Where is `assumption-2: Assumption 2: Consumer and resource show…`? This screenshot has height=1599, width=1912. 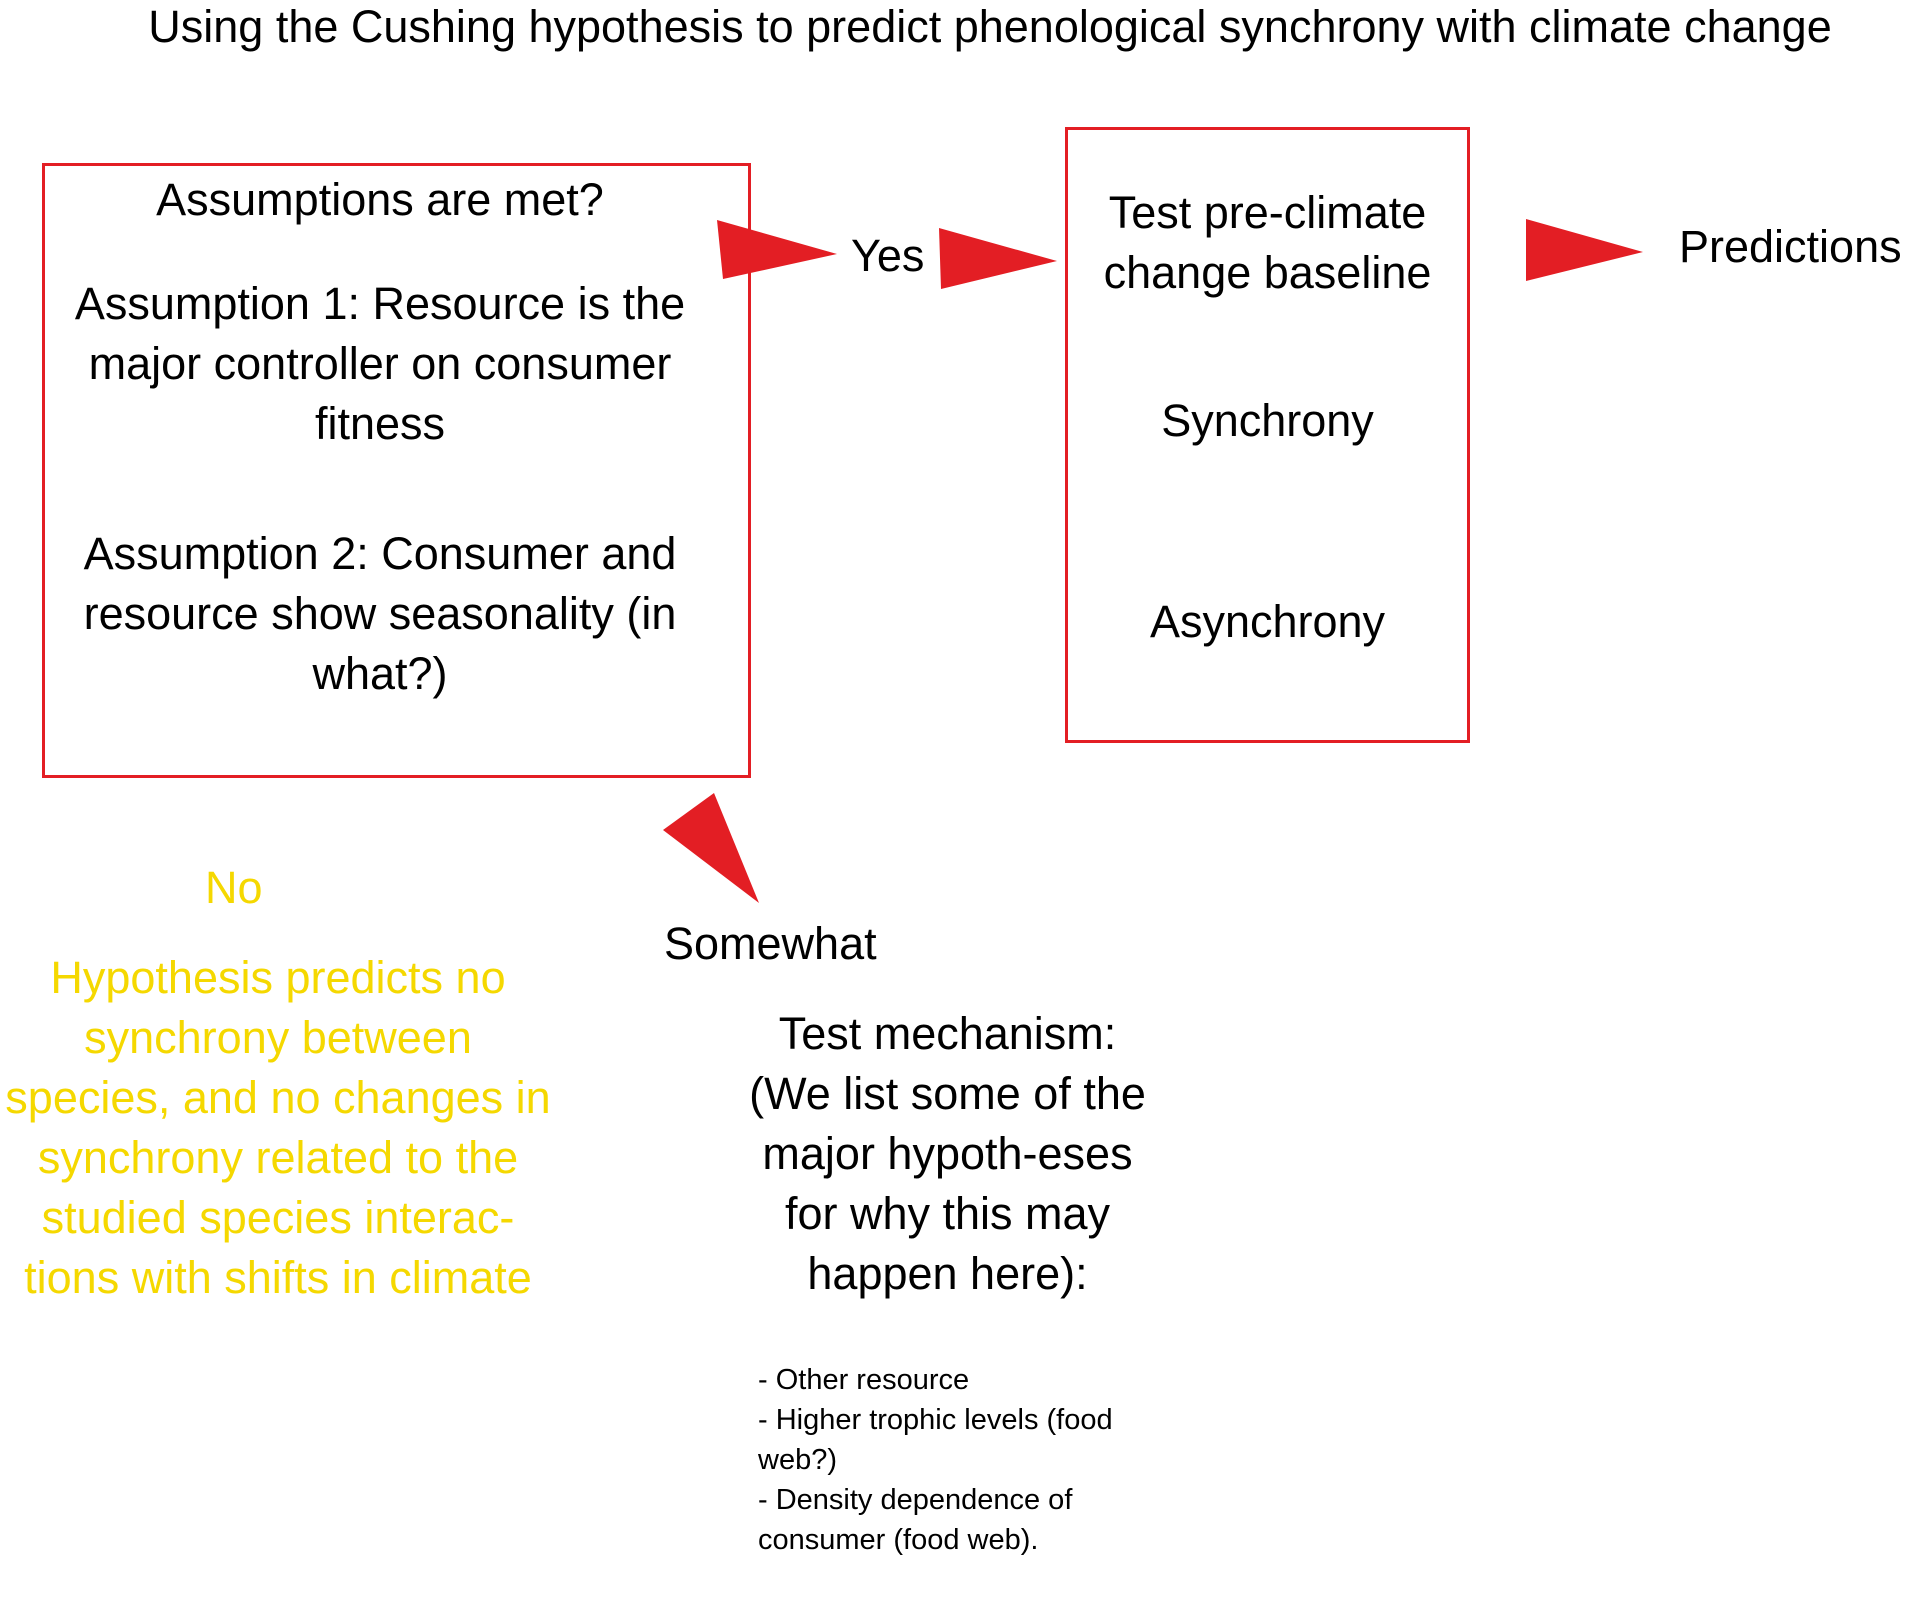 assumption-2: Assumption 2: Consumer and resource show… is located at coordinates (380, 613).